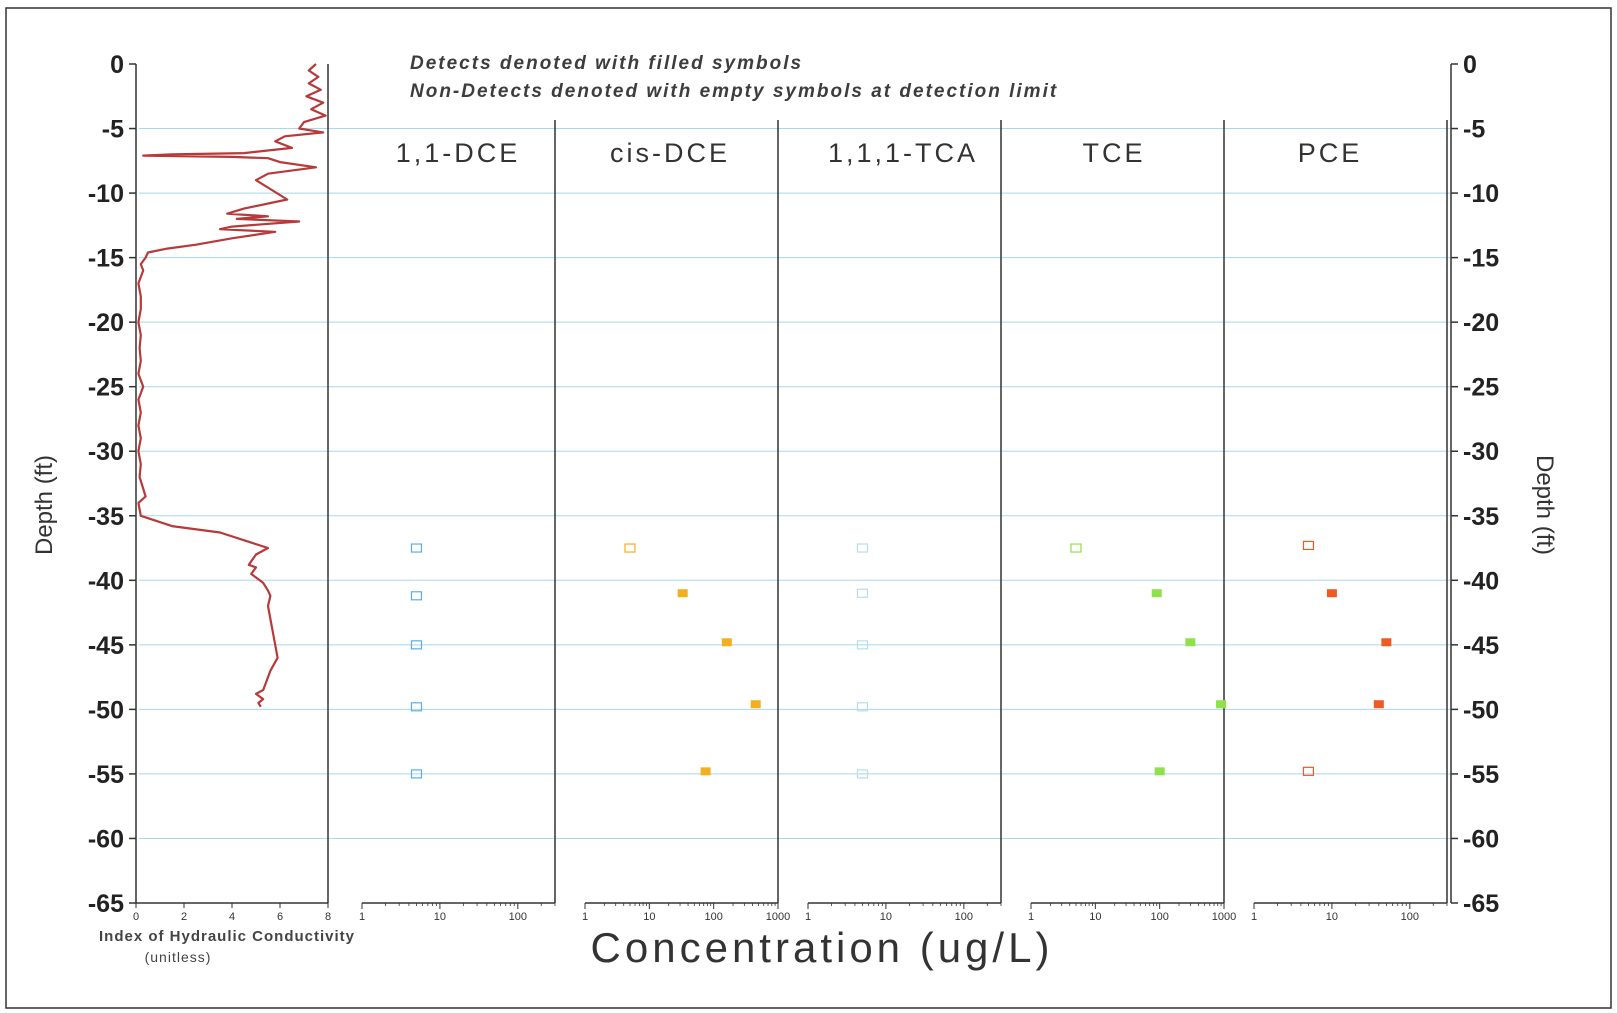 This screenshot has height=1013, width=1617. Describe the element at coordinates (458, 153) in the screenshot. I see `panel-title: 1,1-DCE` at that location.